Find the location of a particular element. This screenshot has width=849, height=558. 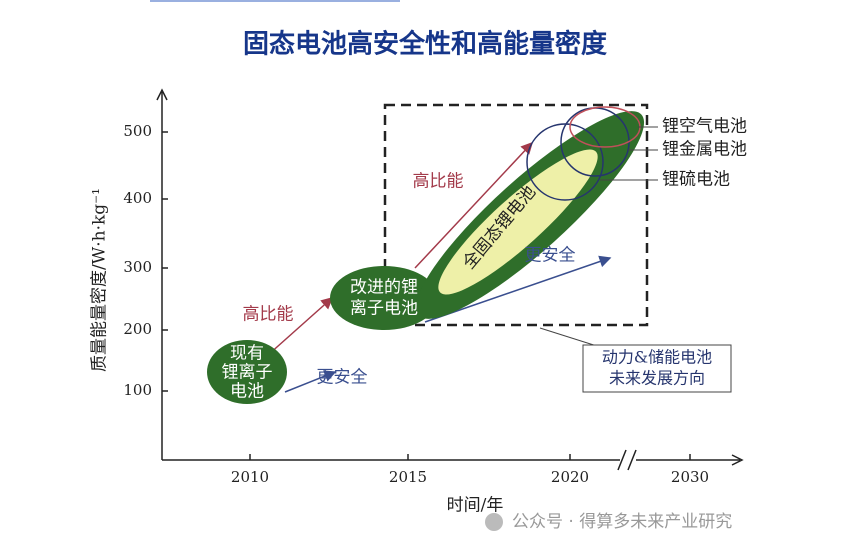

x-tick-label: 2015 is located at coordinates (408, 477).